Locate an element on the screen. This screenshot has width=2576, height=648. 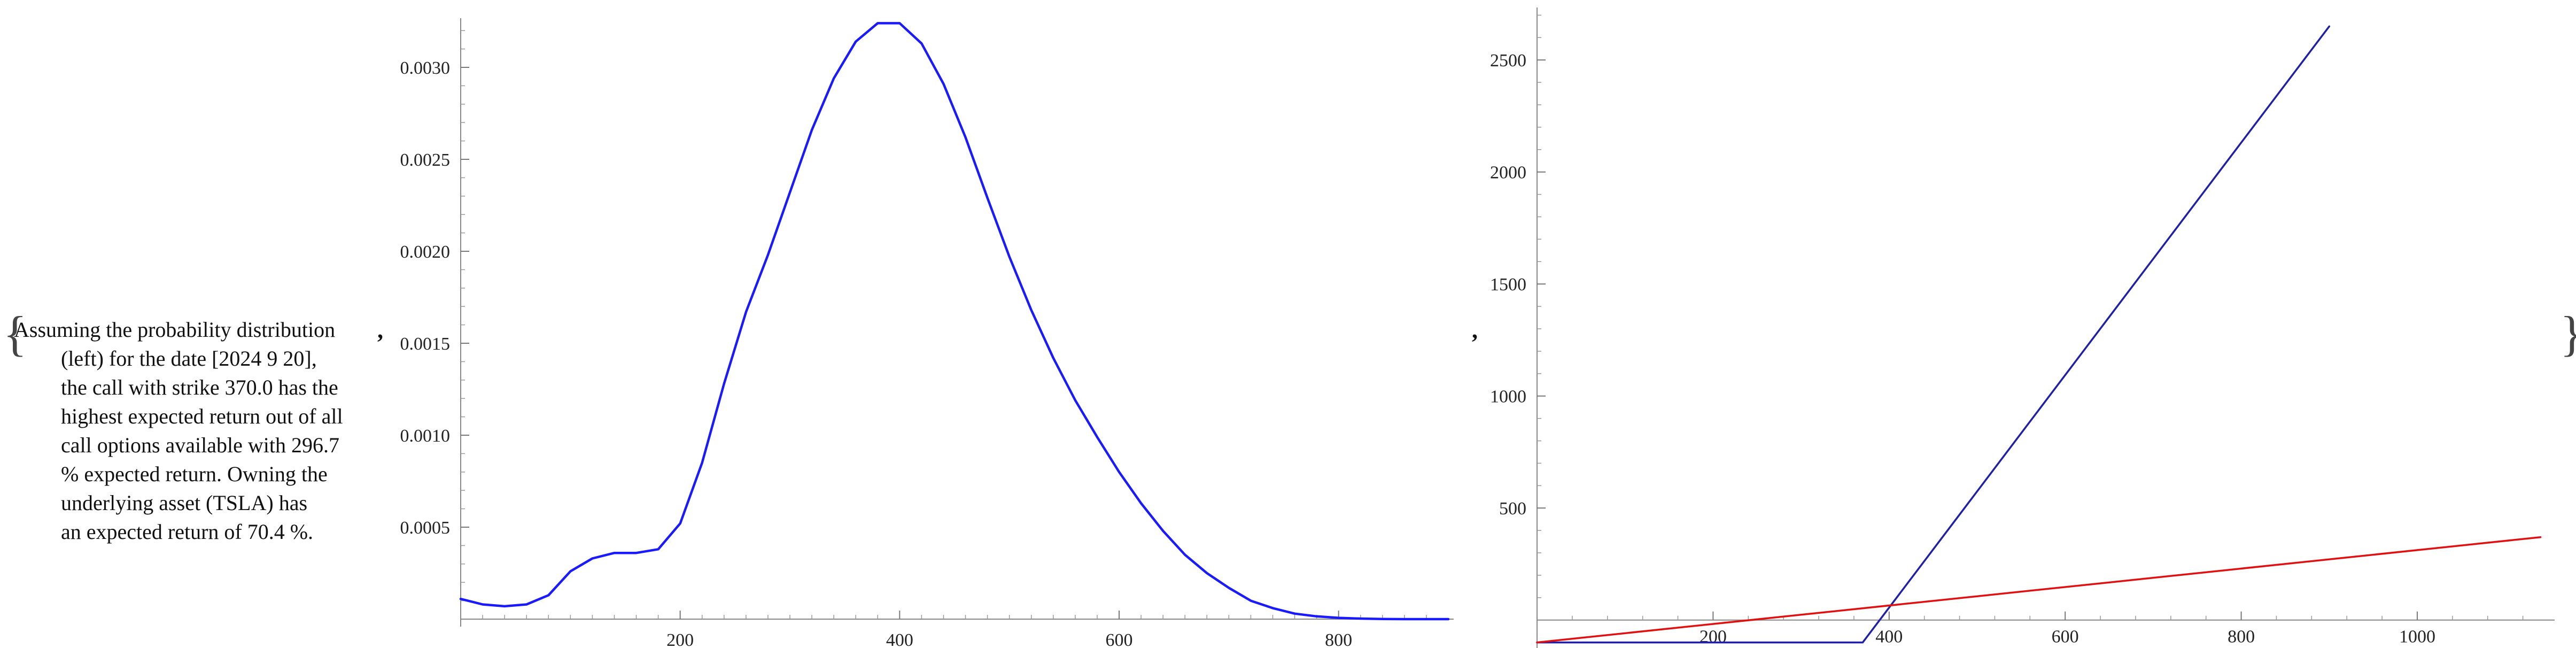
dist-chart-y-tick-label: 0.0030 is located at coordinates (425, 68).